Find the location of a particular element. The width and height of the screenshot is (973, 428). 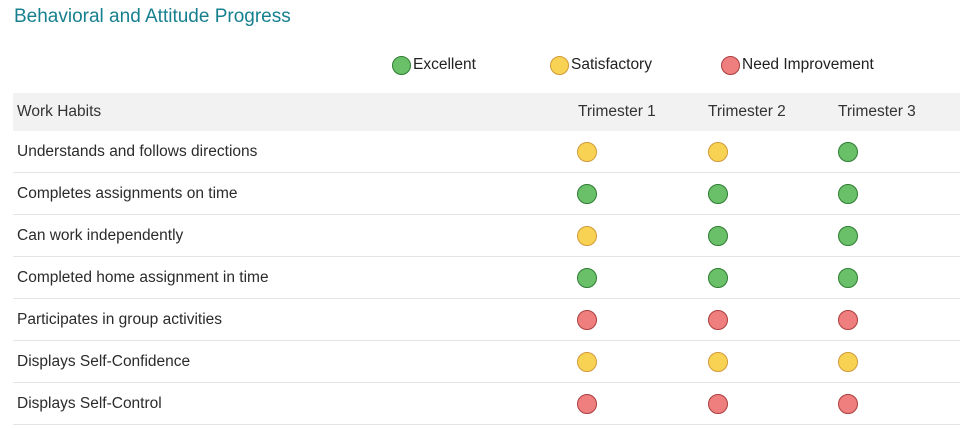

page-title: Behavioral and Attitude Progress is located at coordinates (152, 16).